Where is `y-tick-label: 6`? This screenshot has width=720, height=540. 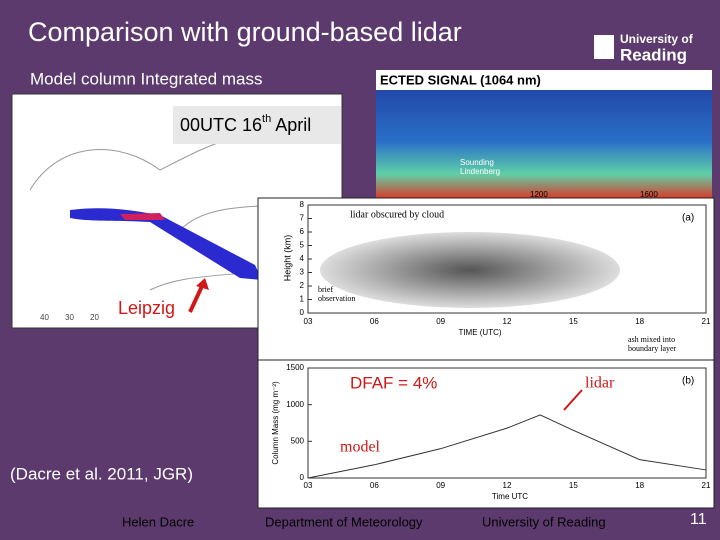 y-tick-label: 6 is located at coordinates (302, 231).